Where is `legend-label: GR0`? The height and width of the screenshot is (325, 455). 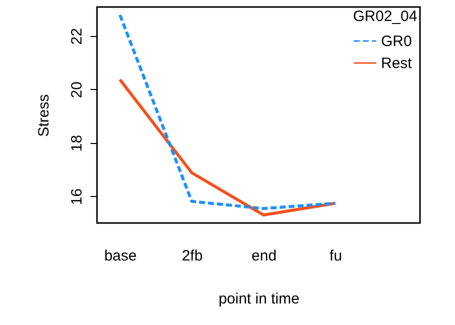 legend-label: GR0 is located at coordinates (396, 41).